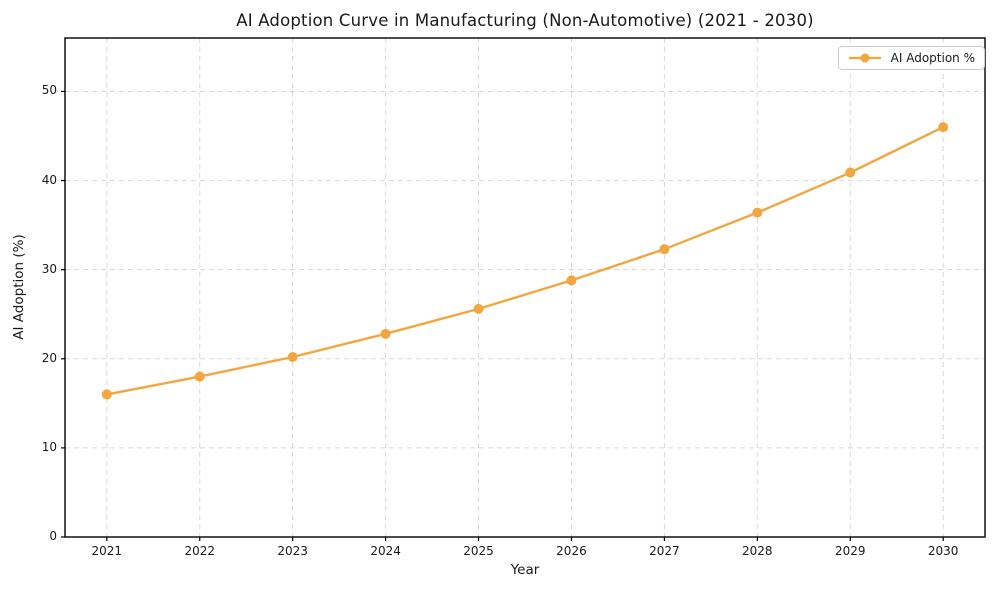 The image size is (1000, 600). I want to click on x-tick-label: 2024, so click(385, 551).